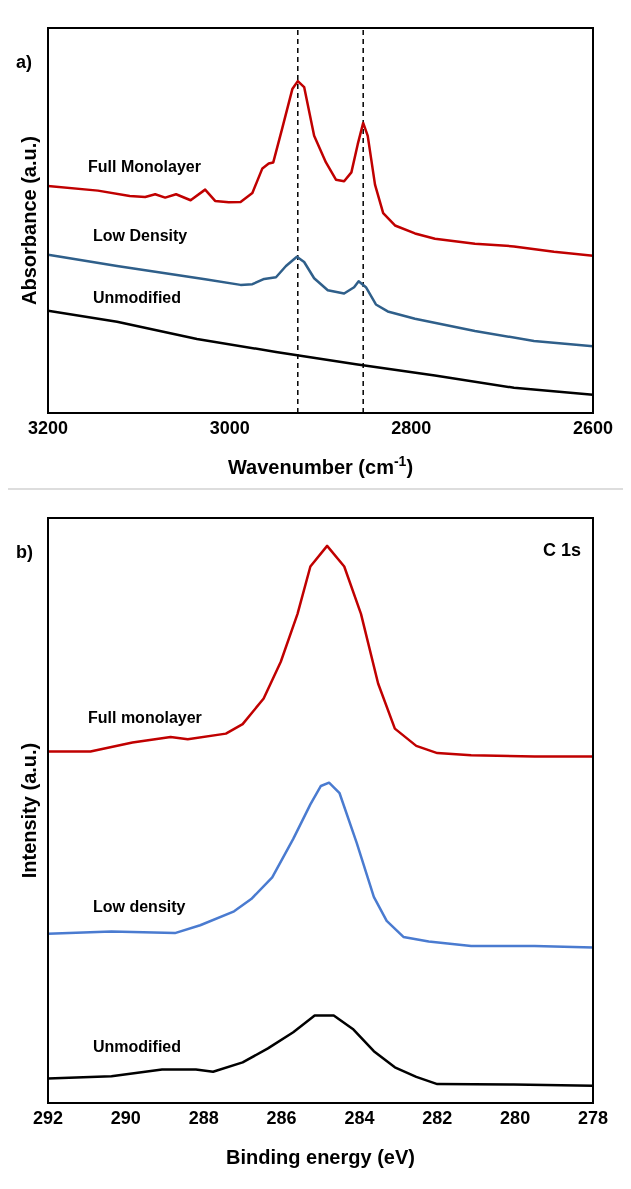 The width and height of the screenshot is (631, 1189). I want to click on x-tick-label: 3000, so click(229, 427).